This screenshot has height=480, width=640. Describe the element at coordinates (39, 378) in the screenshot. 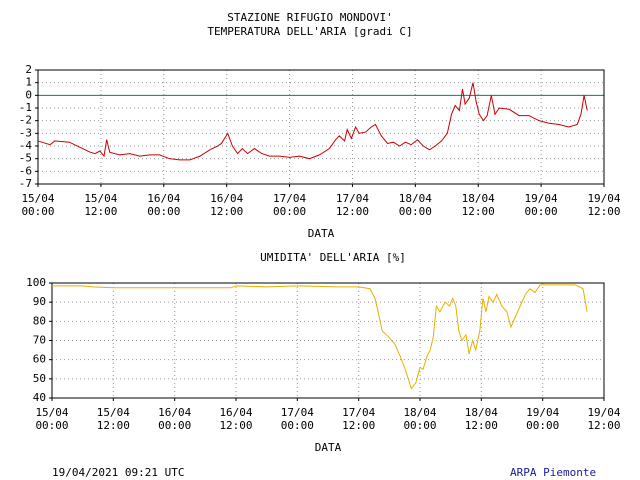

I see `y-tick-label: 50` at that location.